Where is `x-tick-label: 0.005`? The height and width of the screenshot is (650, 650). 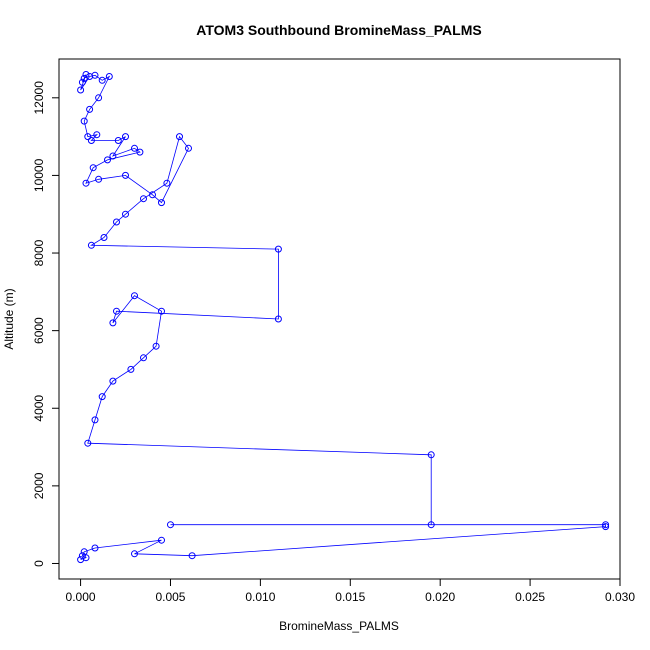 x-tick-label: 0.005 is located at coordinates (170, 597).